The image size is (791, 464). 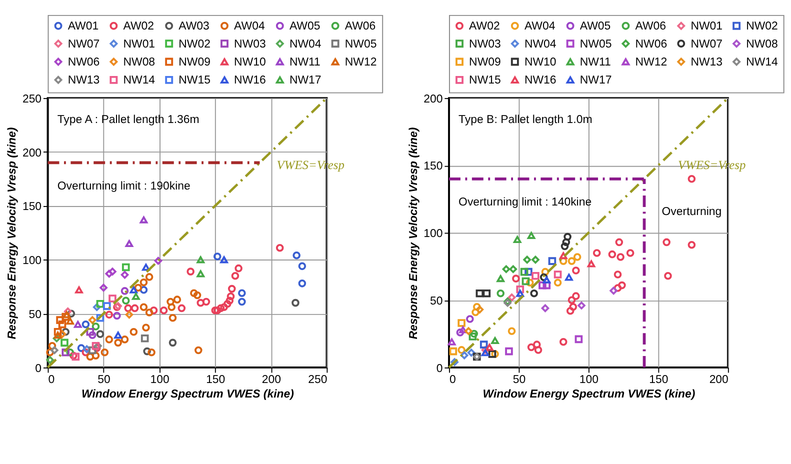 What do you see at coordinates (692, 212) in the screenshot?
I see `annotation: Overturning` at bounding box center [692, 212].